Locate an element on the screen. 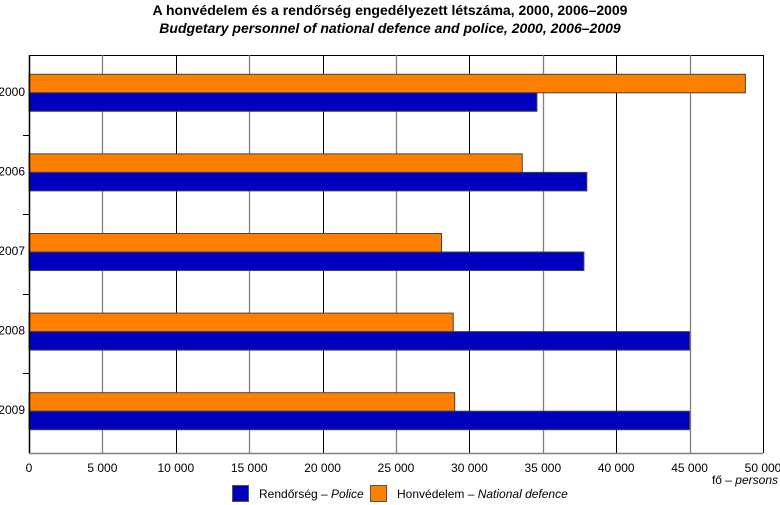  y-tick-label: 2000 is located at coordinates (12, 92).